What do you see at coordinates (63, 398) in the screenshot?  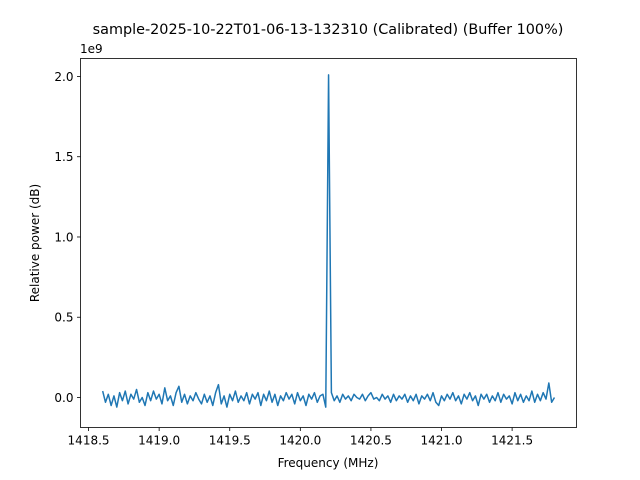 I see `y-tick-label: 0.0` at bounding box center [63, 398].